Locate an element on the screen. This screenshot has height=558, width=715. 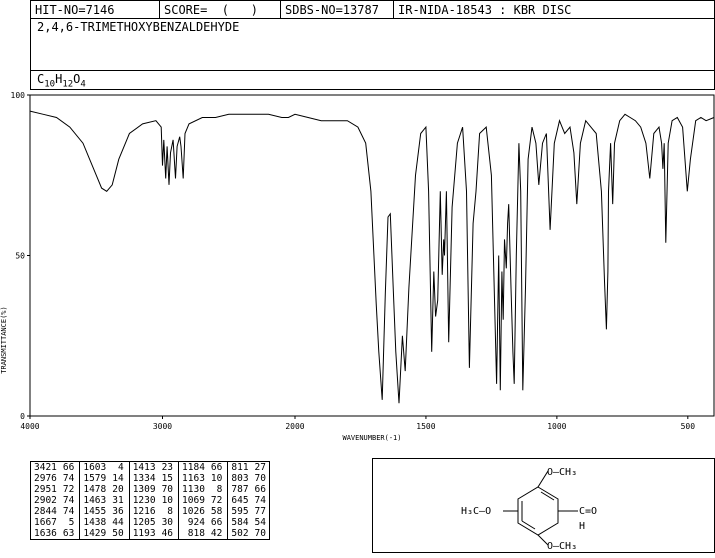
peak-wavenumber: 1230 is located at coordinates (144, 500).